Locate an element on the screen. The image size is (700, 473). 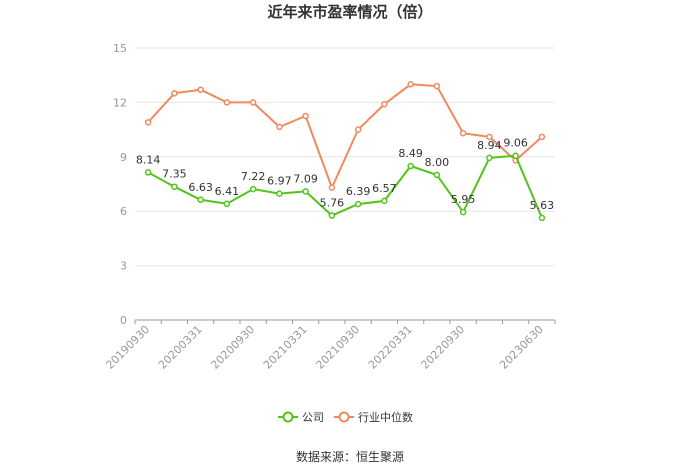
data-label: 6.57 is located at coordinates (384, 188).